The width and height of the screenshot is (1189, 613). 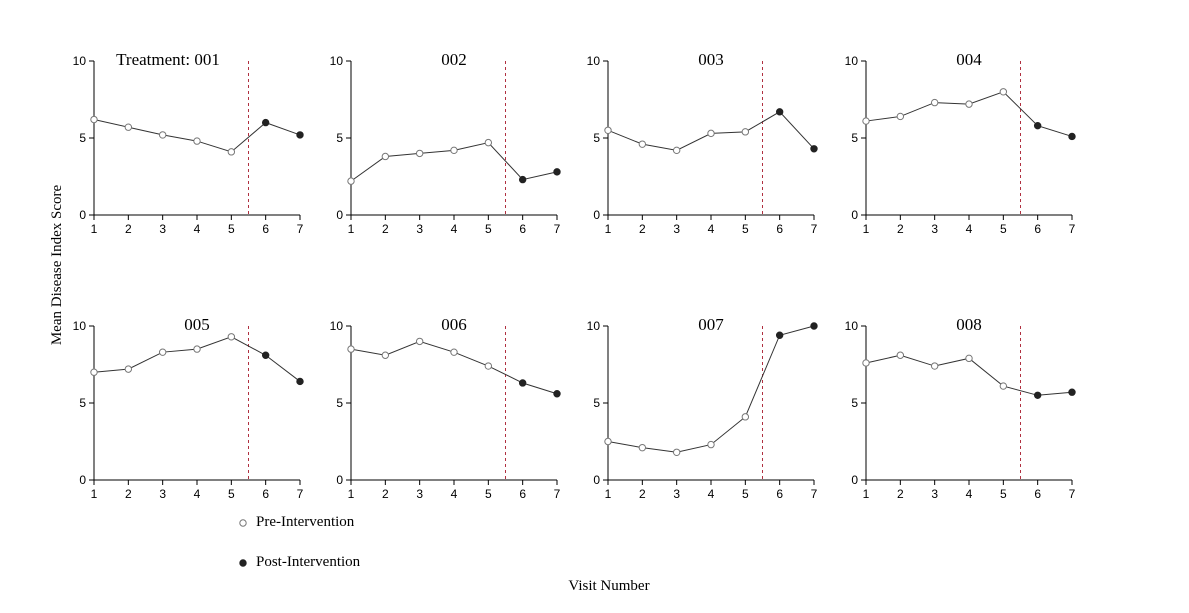 What do you see at coordinates (57, 264) in the screenshot?
I see `y-axis-title: Mean Disease Index Score` at bounding box center [57, 264].